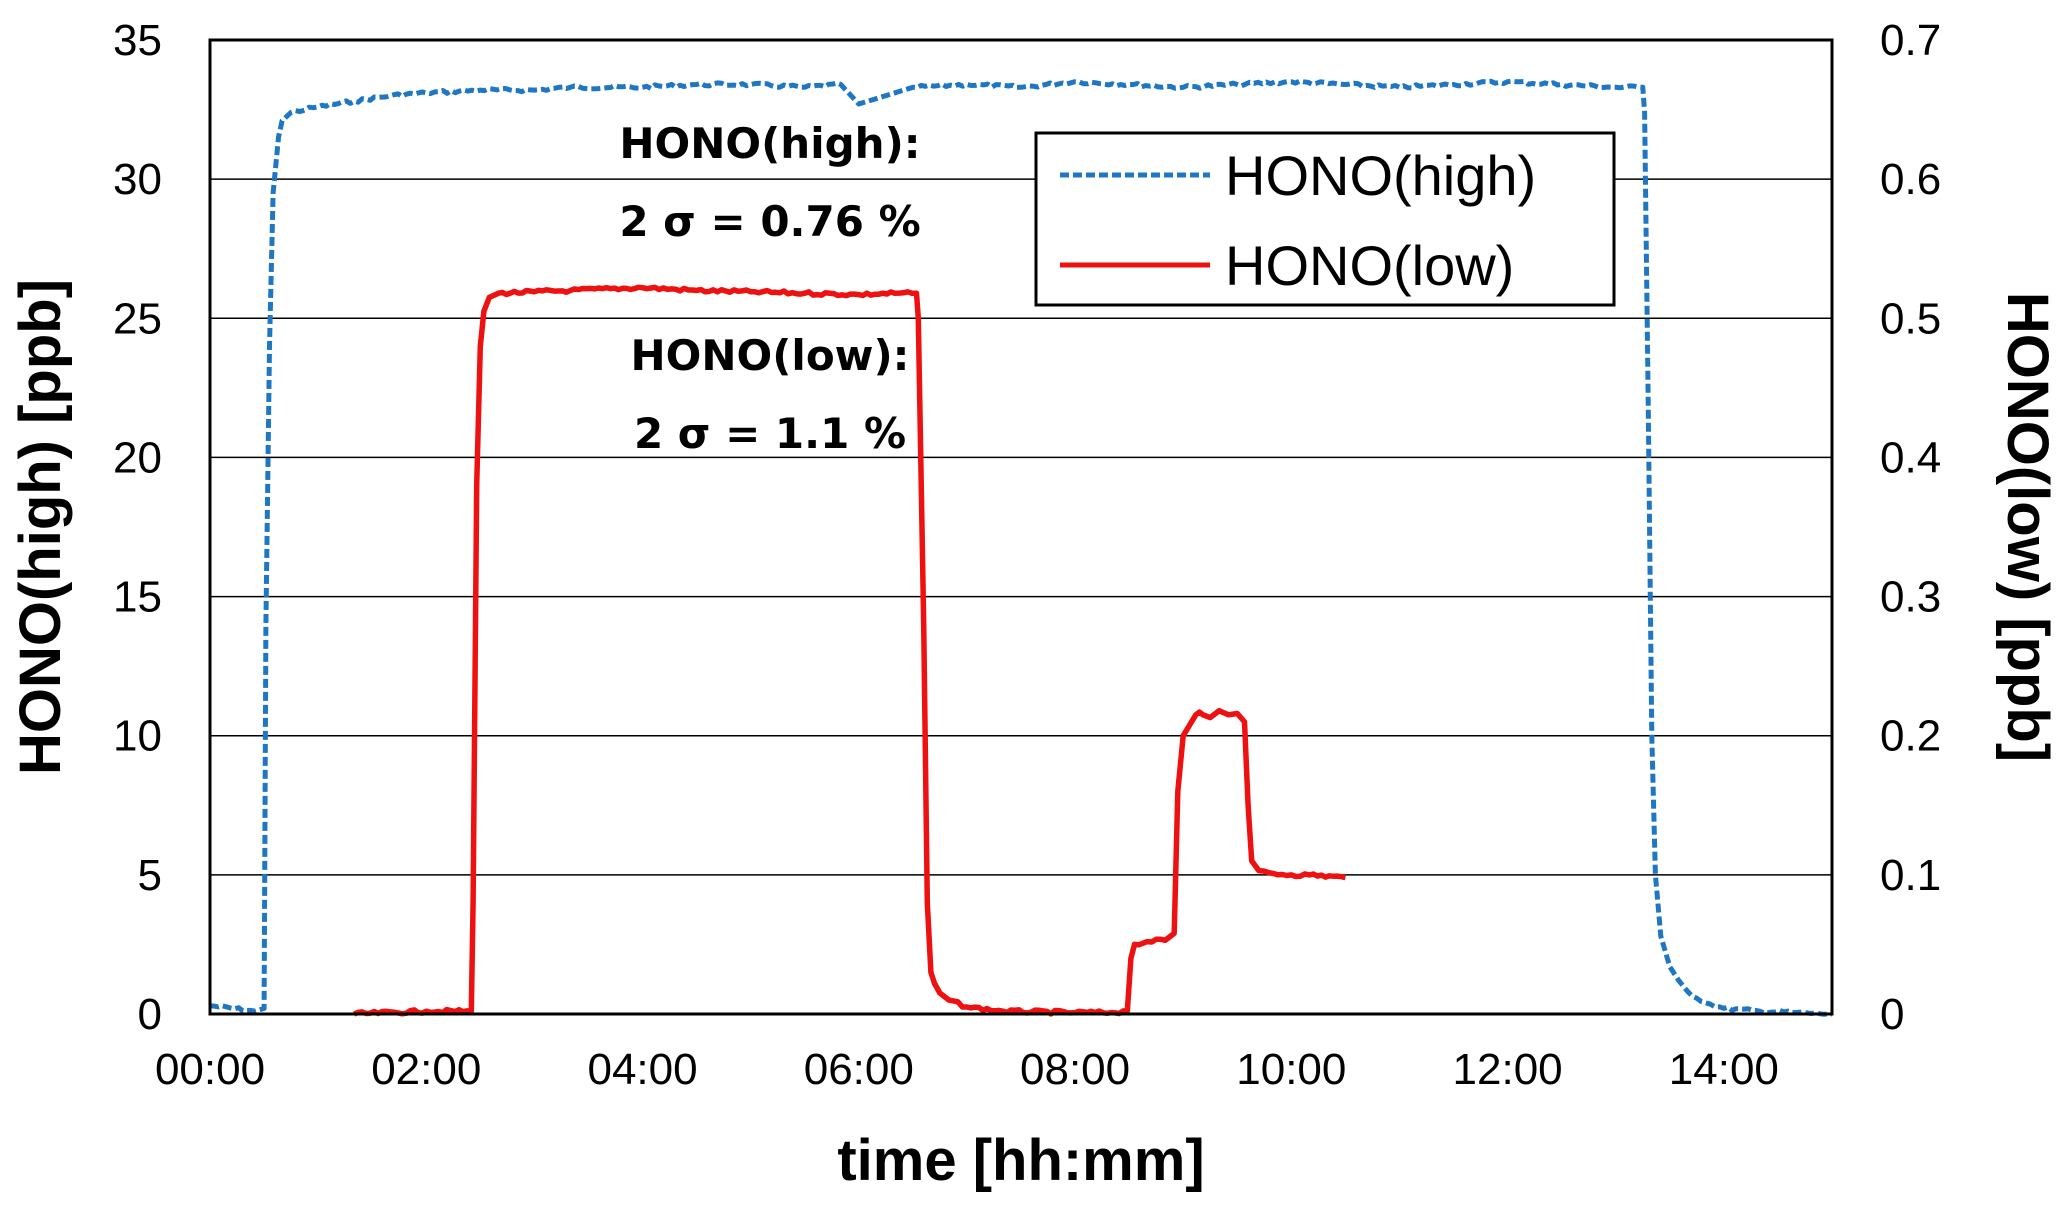  I want to click on y-left-tick-1: 5, so click(150, 875).